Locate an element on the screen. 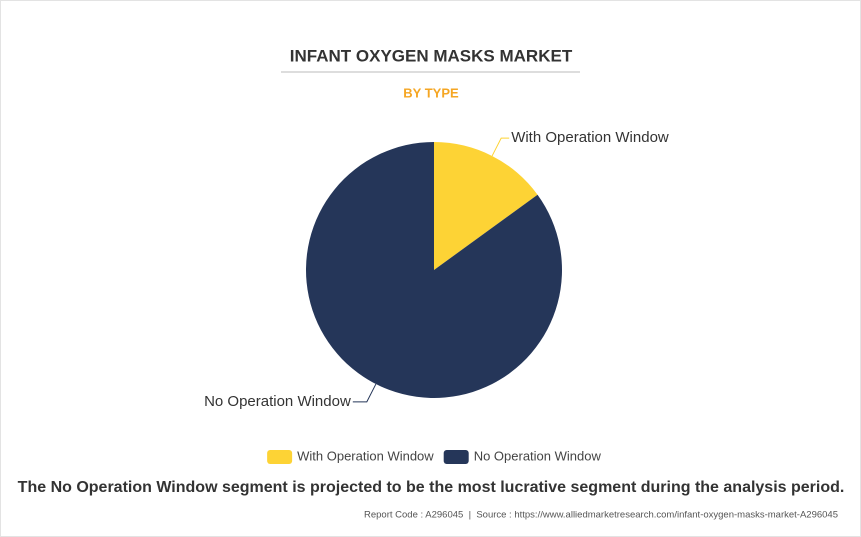 This screenshot has height=537, width=861. chart-subtitle: BY TYPE is located at coordinates (431, 92).